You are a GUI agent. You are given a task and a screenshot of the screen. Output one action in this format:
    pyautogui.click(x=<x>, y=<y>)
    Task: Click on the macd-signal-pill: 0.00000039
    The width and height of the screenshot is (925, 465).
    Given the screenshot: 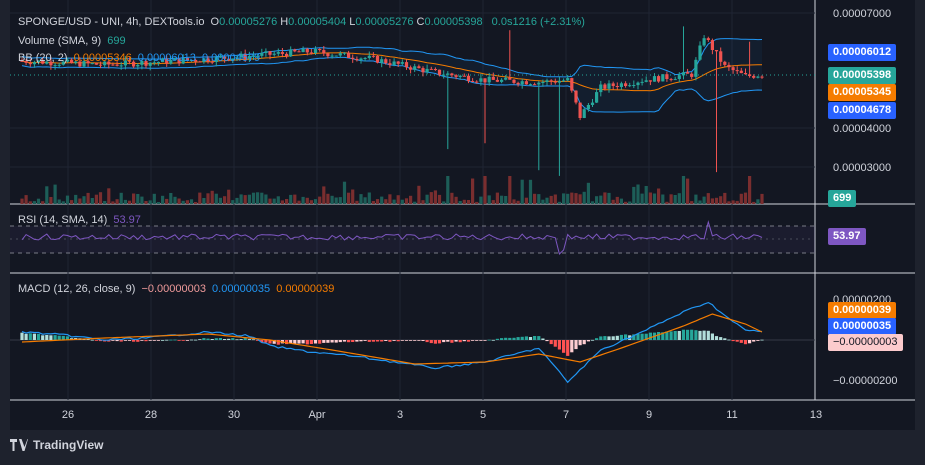 What is the action you would take?
    pyautogui.click(x=862, y=310)
    